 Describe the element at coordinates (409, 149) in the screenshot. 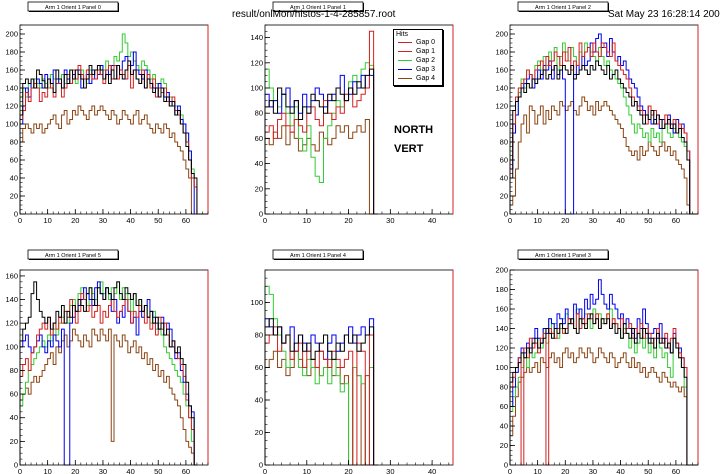

I see `annotation-vert: VERT` at that location.